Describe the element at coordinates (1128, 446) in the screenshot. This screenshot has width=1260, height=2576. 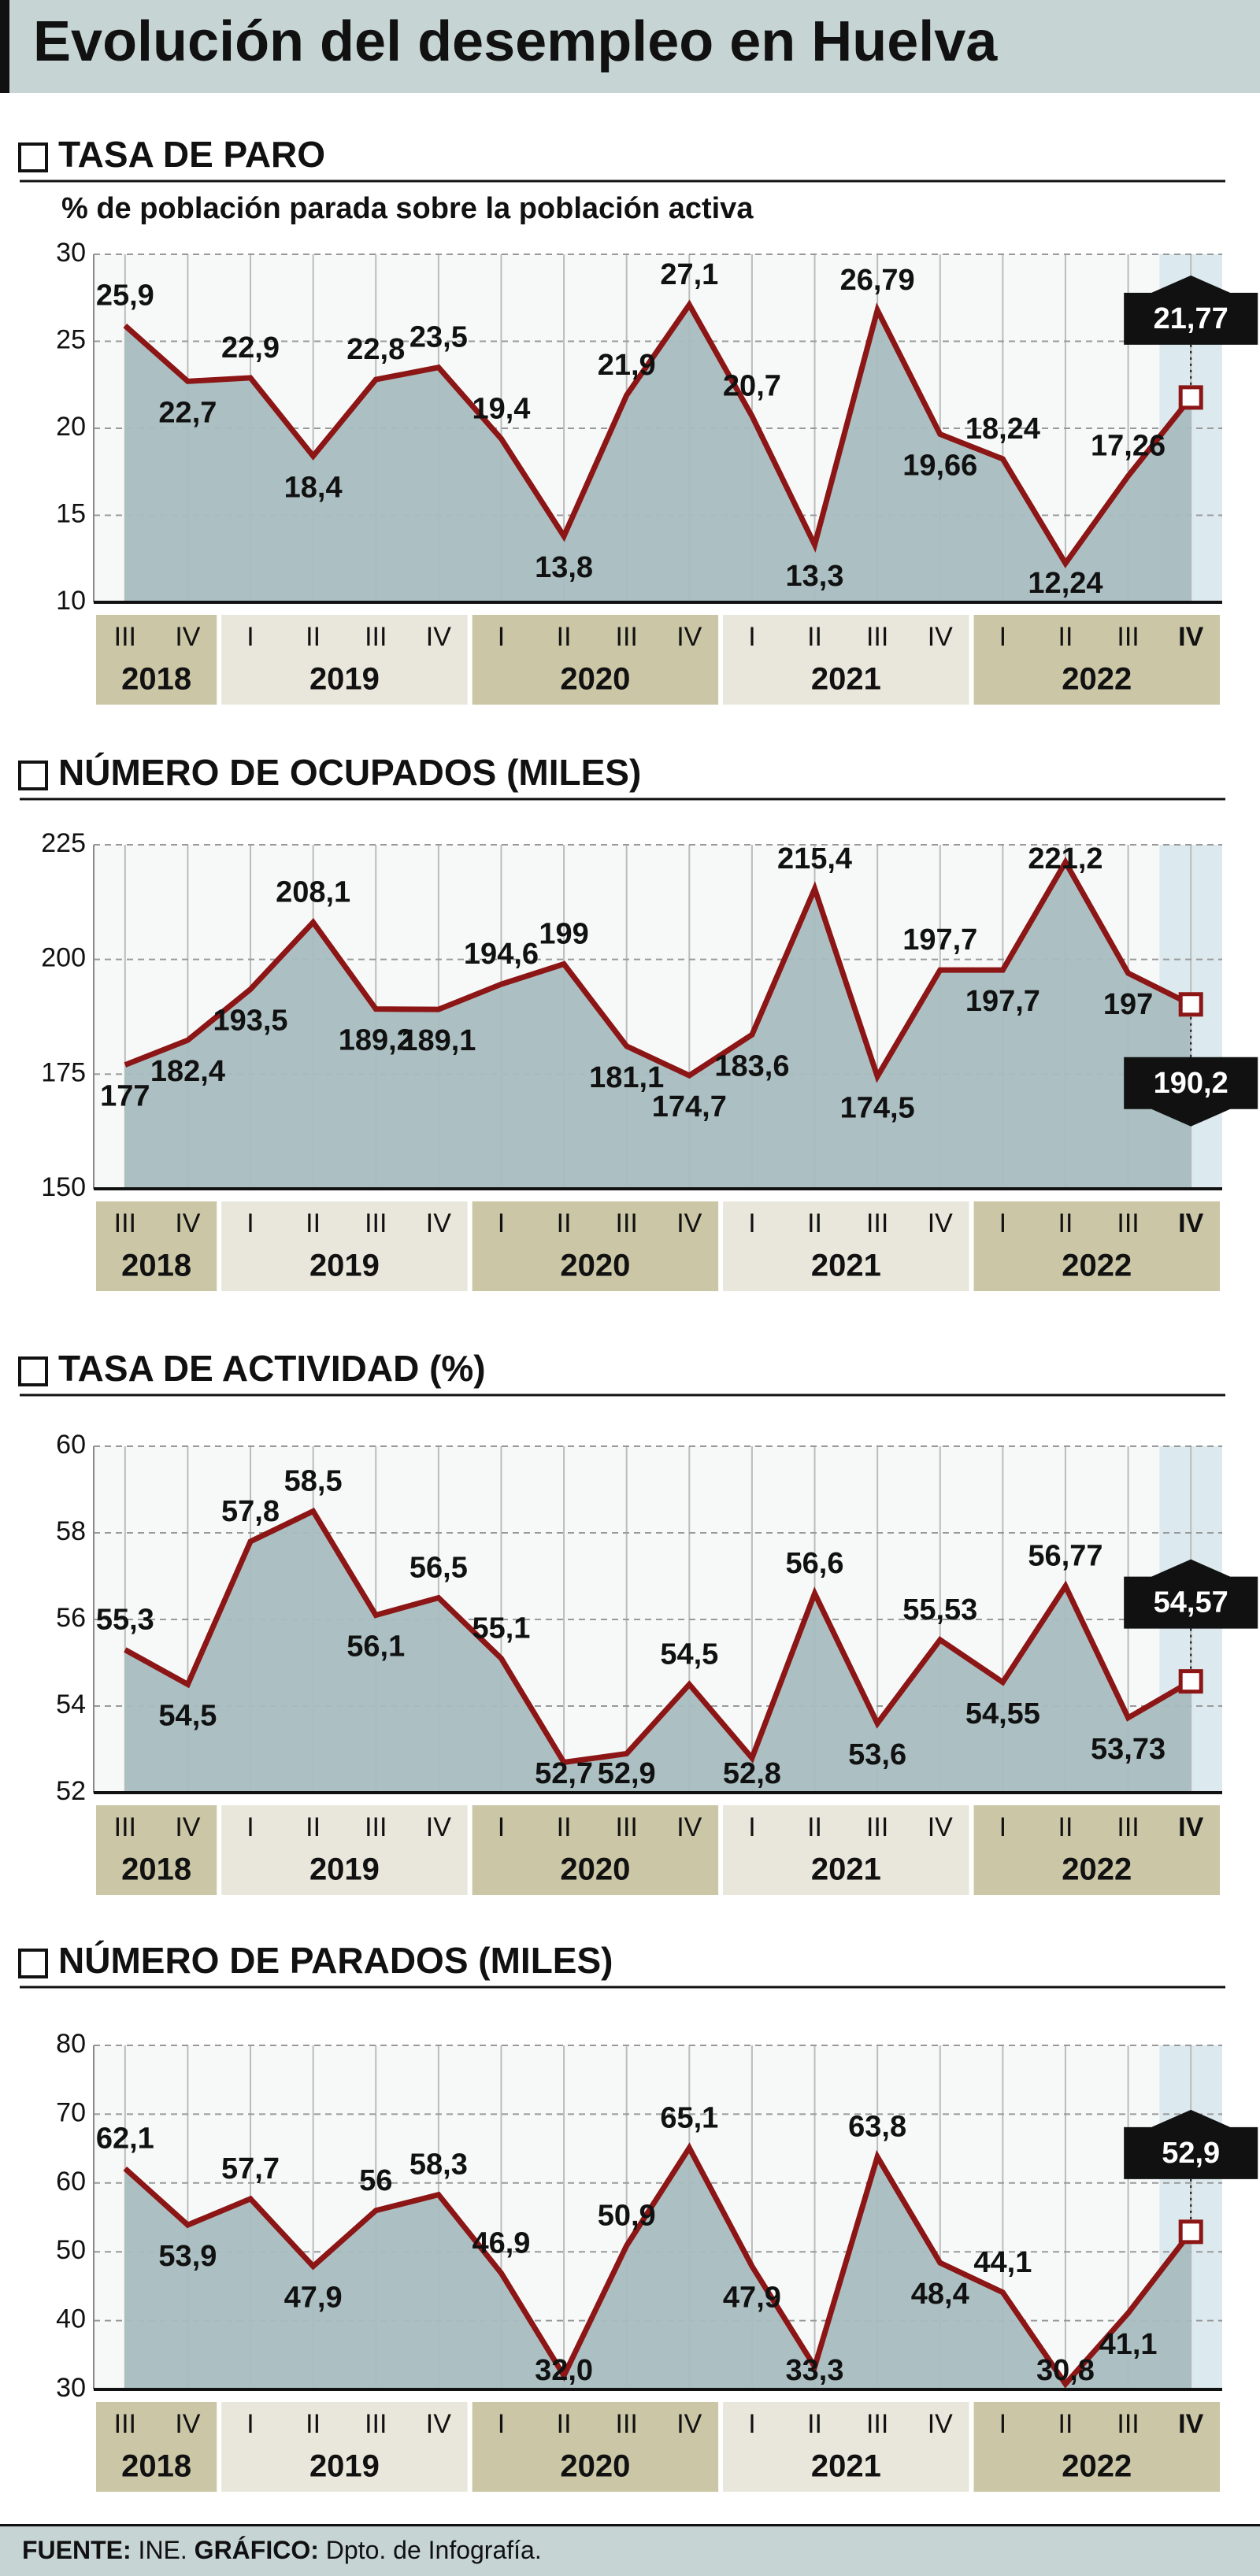
I see `value-label: 17,26` at that location.